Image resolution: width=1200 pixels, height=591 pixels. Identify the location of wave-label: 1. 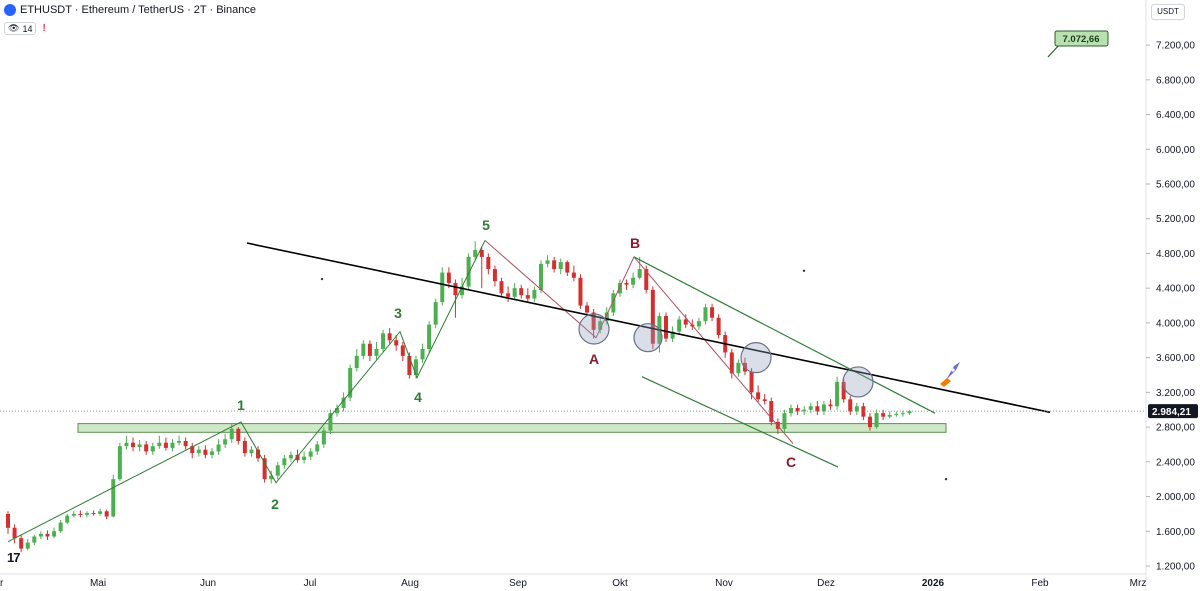
(241, 405).